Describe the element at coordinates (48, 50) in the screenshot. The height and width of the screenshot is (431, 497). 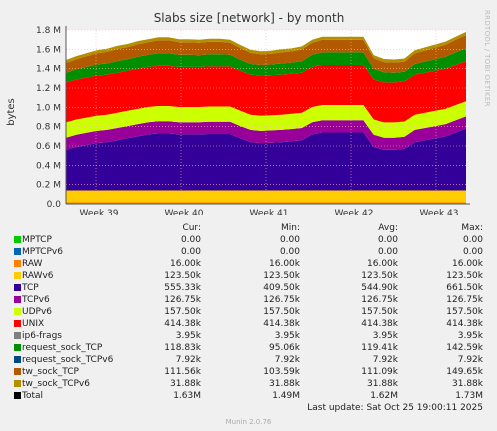
I see `y-tick-label: 1.6 M` at that location.